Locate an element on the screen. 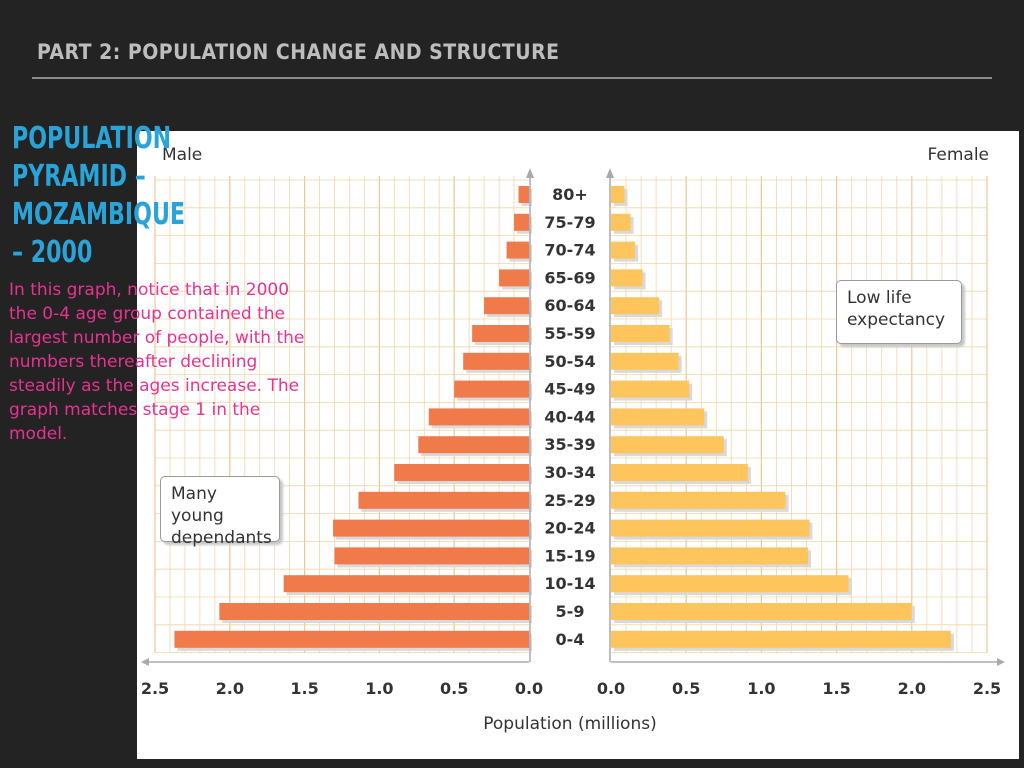 The height and width of the screenshot is (768, 1024). age-group-label: 80+ is located at coordinates (570, 194).